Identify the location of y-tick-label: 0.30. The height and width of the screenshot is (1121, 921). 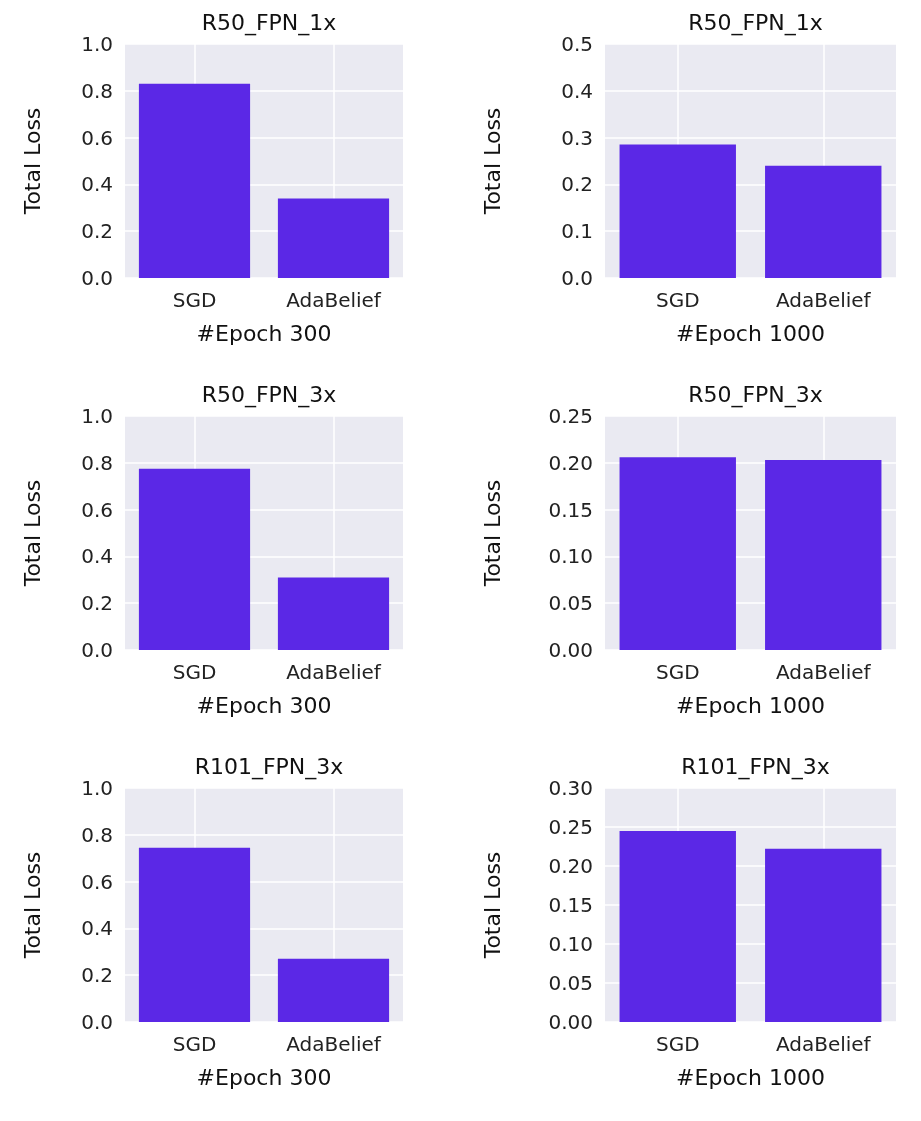
(570, 788).